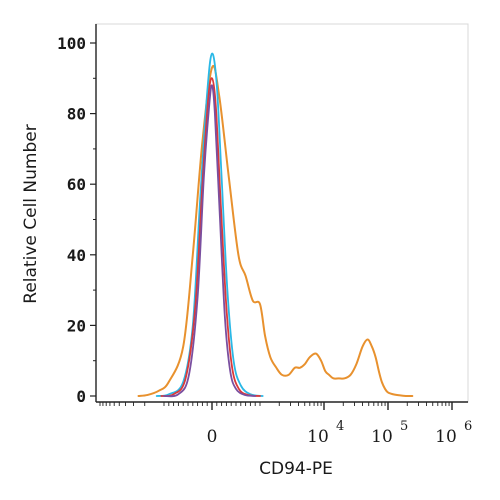 This screenshot has height=500, width=500. I want to click on y-tick-label: 20, so click(76, 325).